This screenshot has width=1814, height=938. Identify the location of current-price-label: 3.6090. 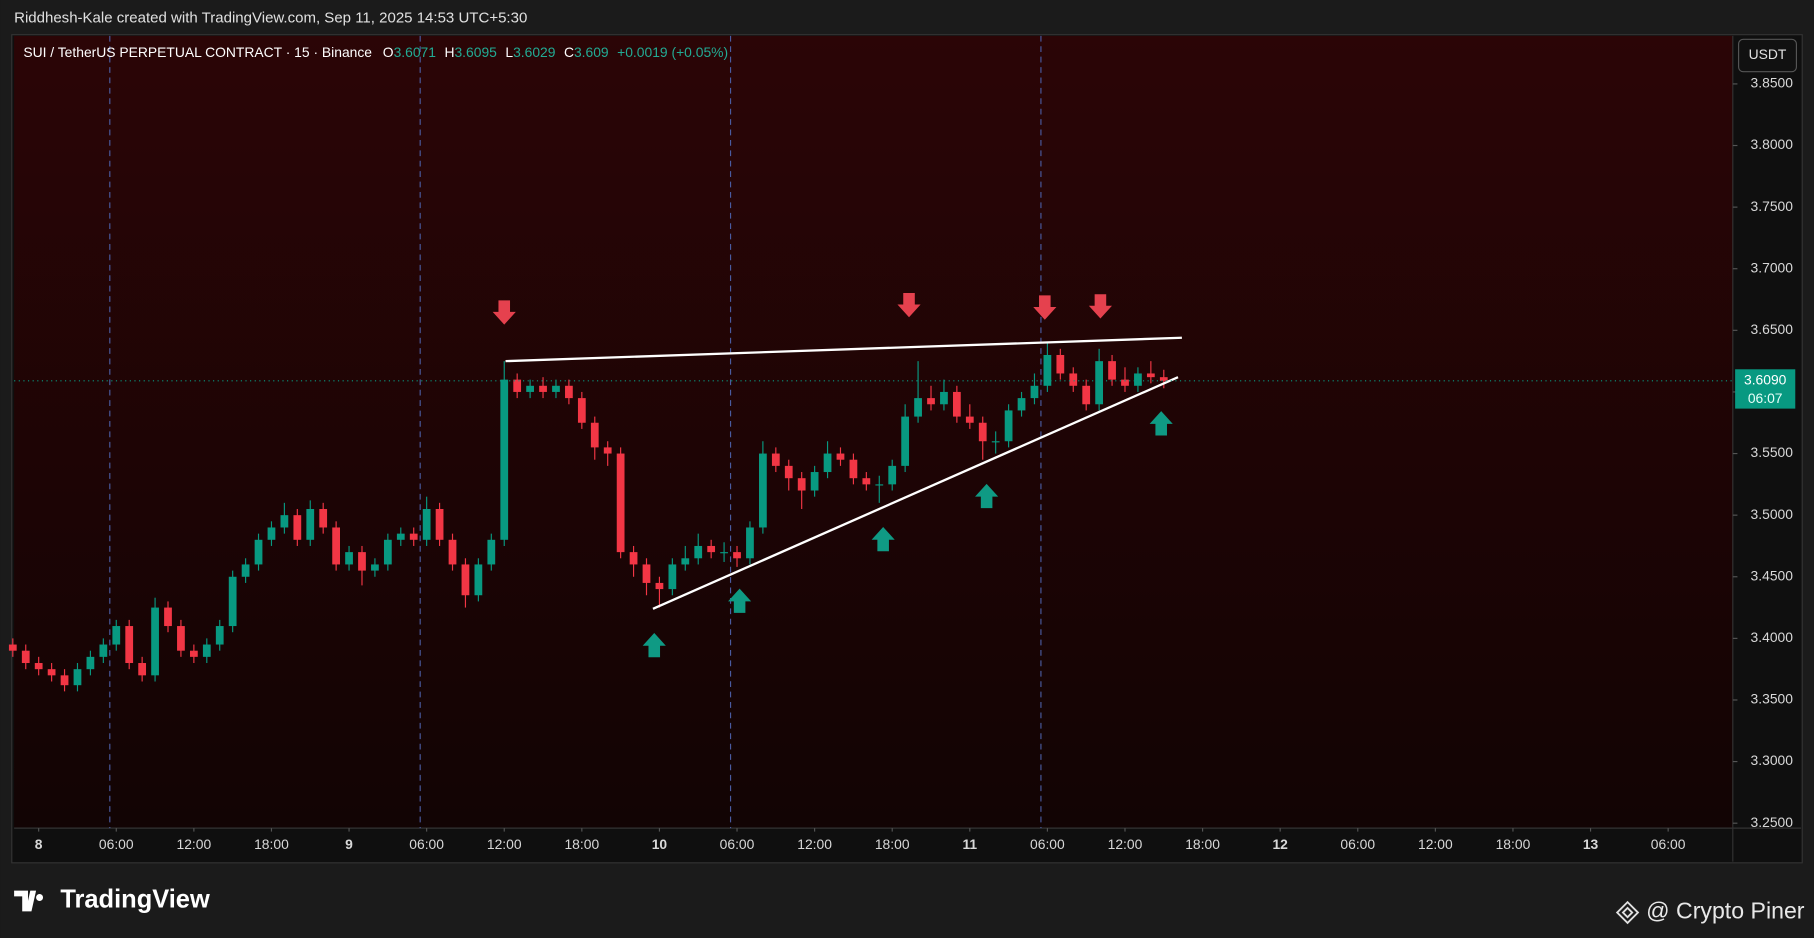
(1765, 380).